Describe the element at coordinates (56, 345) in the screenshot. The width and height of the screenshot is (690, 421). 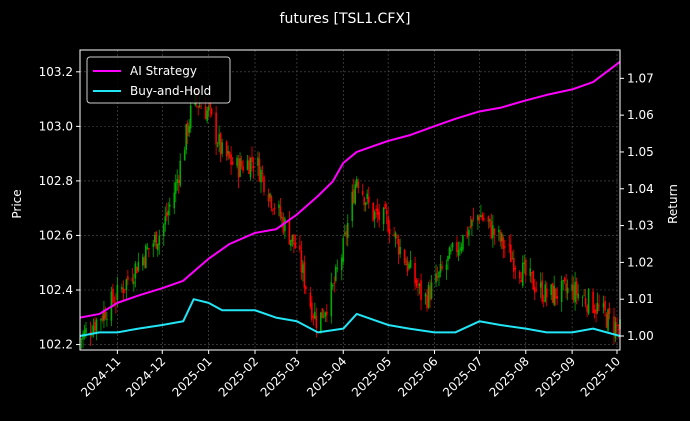
I see `y-left-tick-label: 102.2` at that location.